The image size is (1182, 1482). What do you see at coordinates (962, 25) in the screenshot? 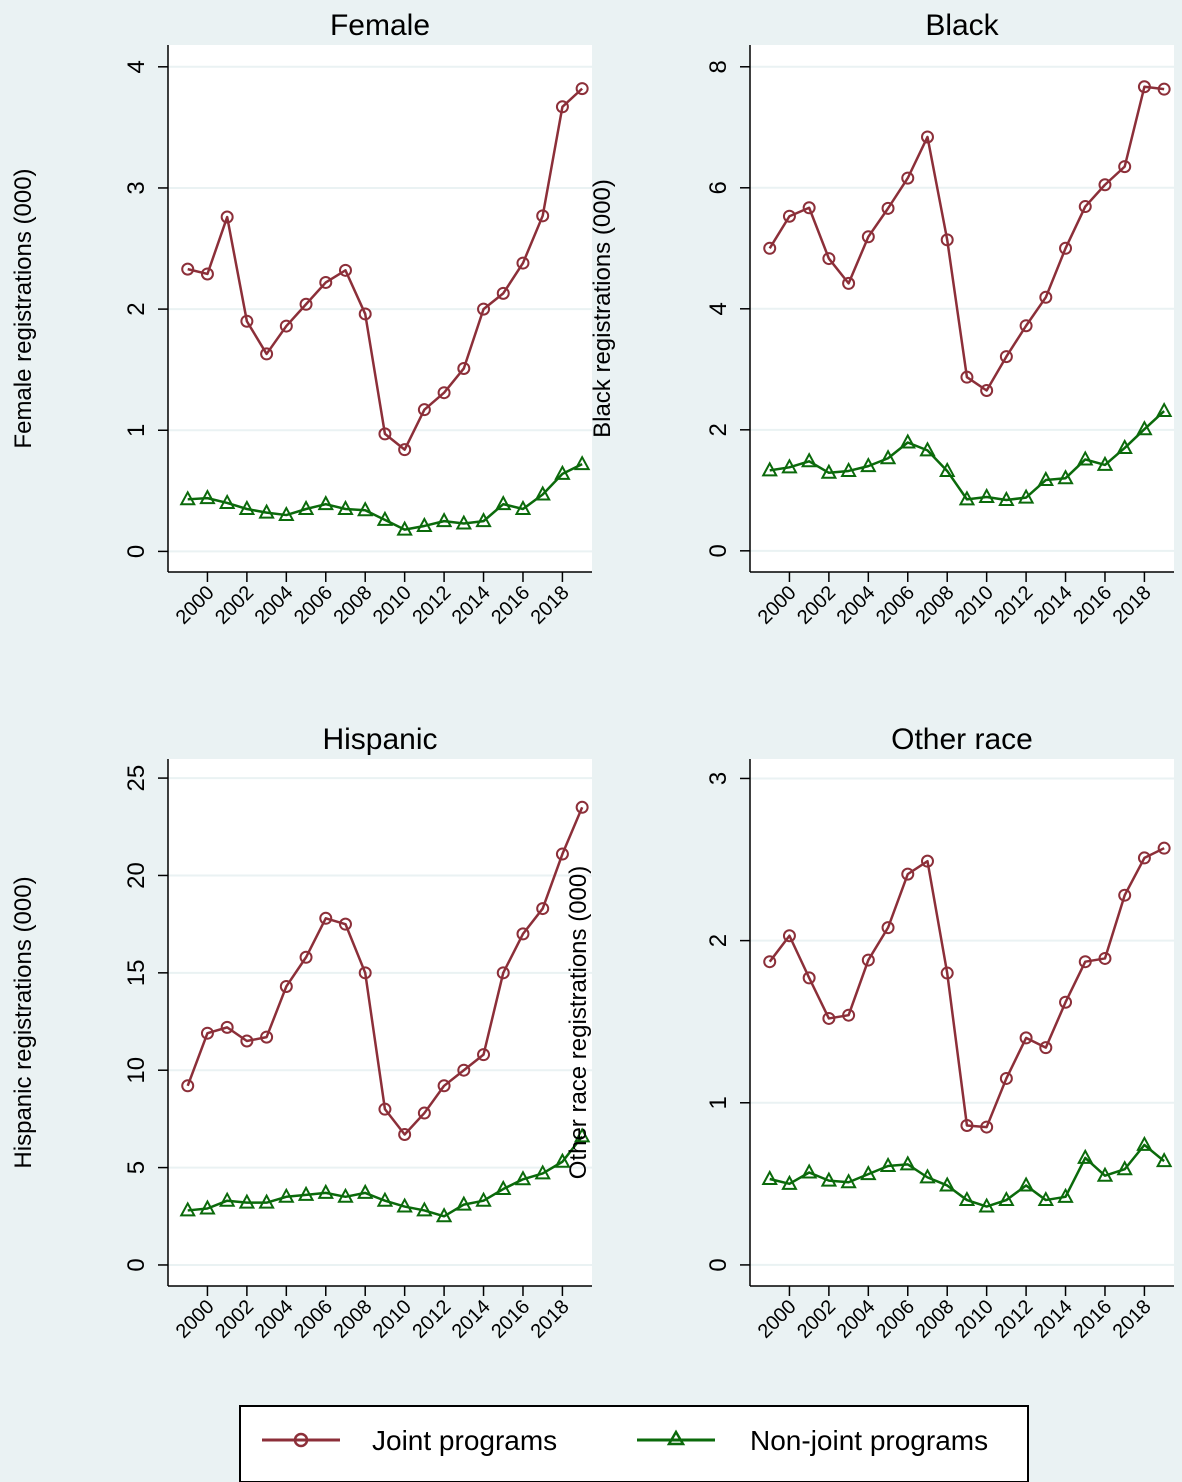
I see `panel-title: Black` at bounding box center [962, 25].